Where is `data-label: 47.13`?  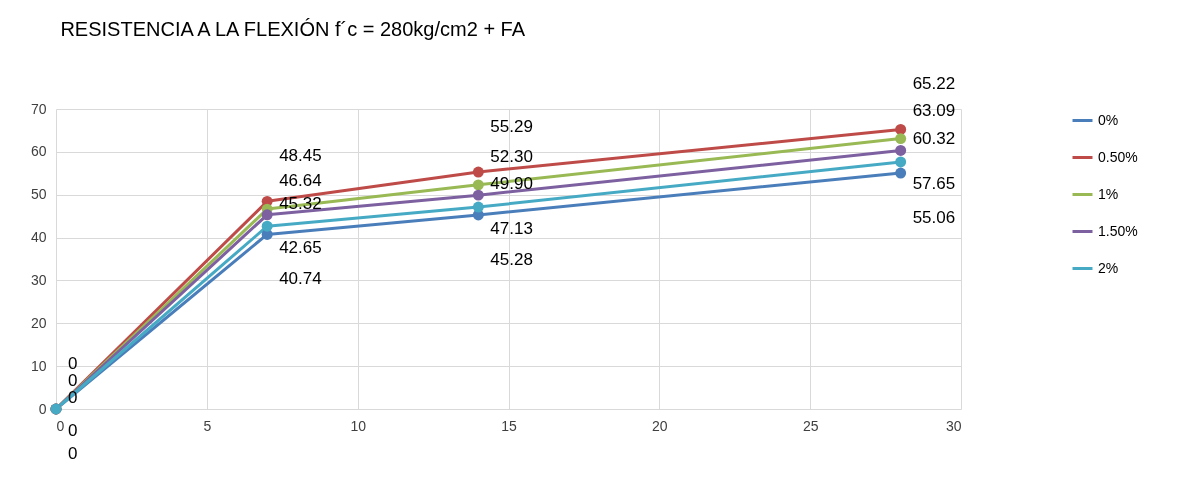
data-label: 47.13 is located at coordinates (511, 229).